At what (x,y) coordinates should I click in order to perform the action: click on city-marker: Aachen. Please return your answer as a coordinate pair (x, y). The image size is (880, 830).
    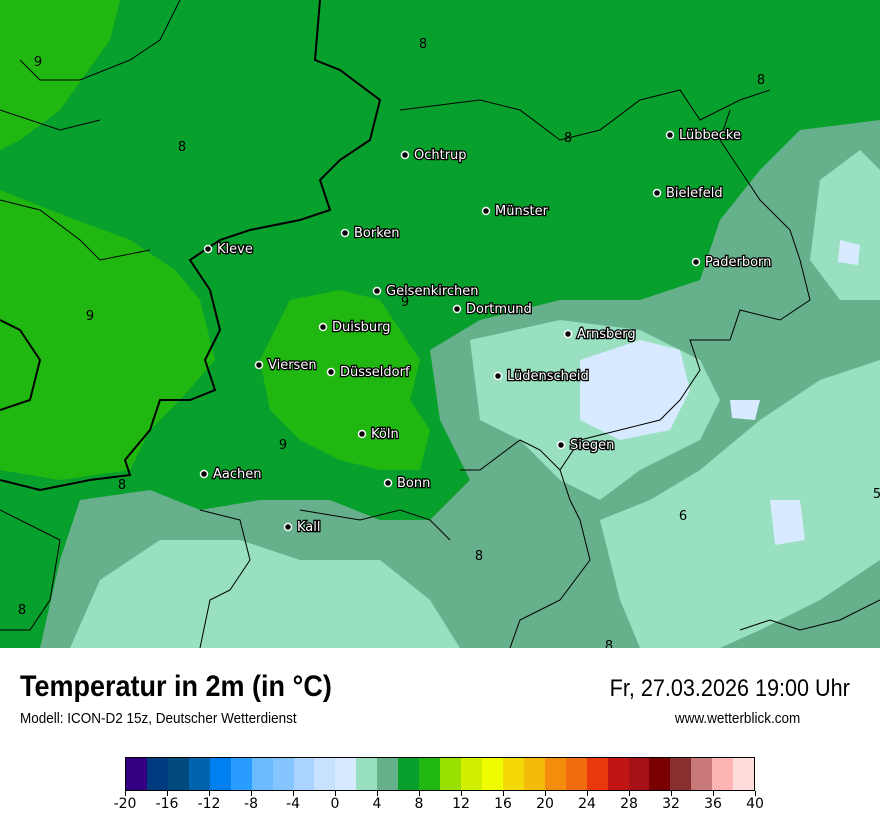
    Looking at the image, I should click on (231, 474).